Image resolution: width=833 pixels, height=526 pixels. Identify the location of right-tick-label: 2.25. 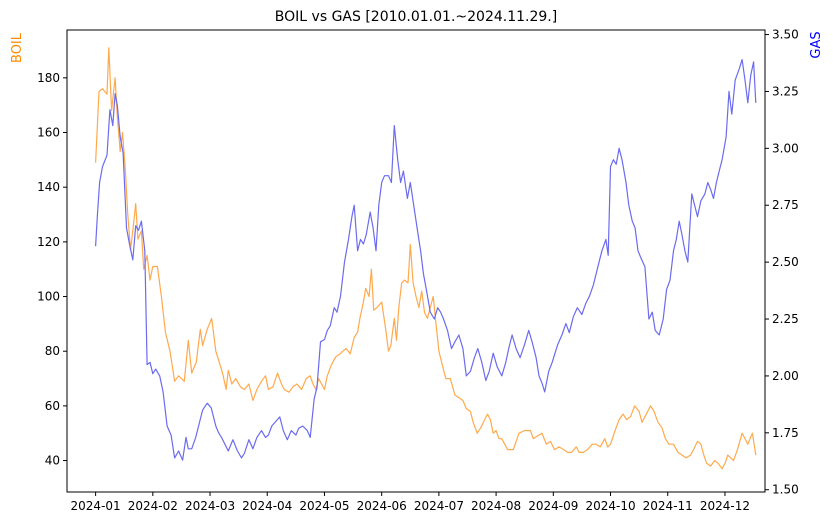
(785, 319).